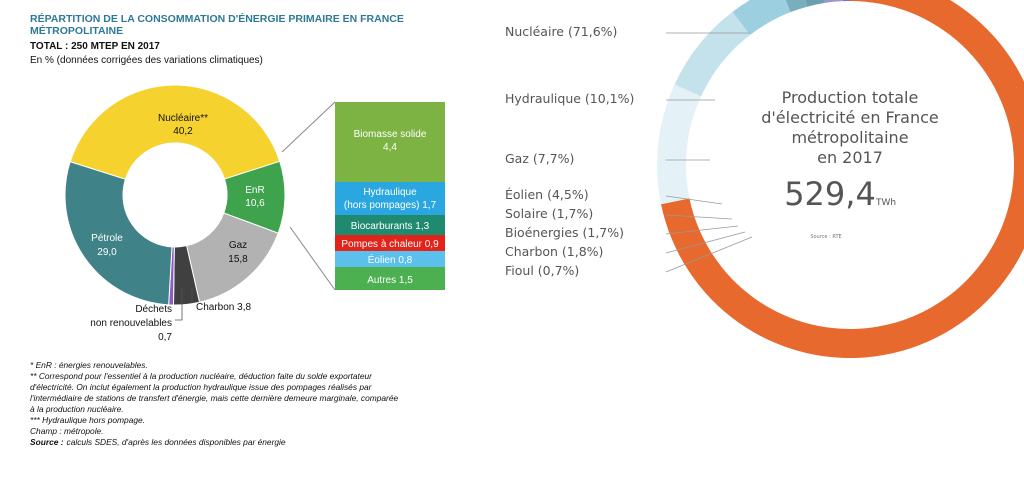 Image resolution: width=1024 pixels, height=477 pixels. What do you see at coordinates (825, 237) in the screenshot?
I see `center-source: Source : RTE` at bounding box center [825, 237].